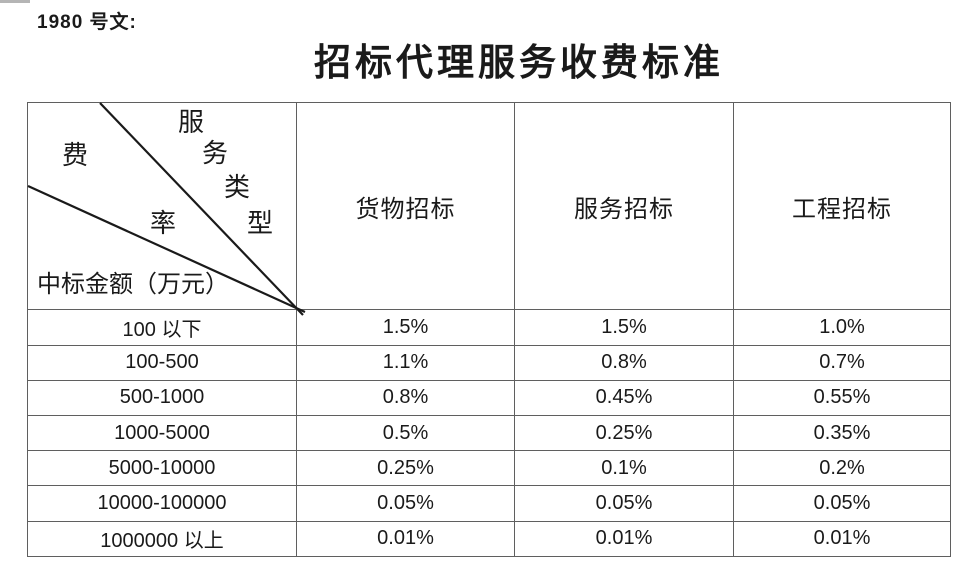  What do you see at coordinates (624, 362) in the screenshot?
I see `services-rate-cell: 0.8%` at bounding box center [624, 362].